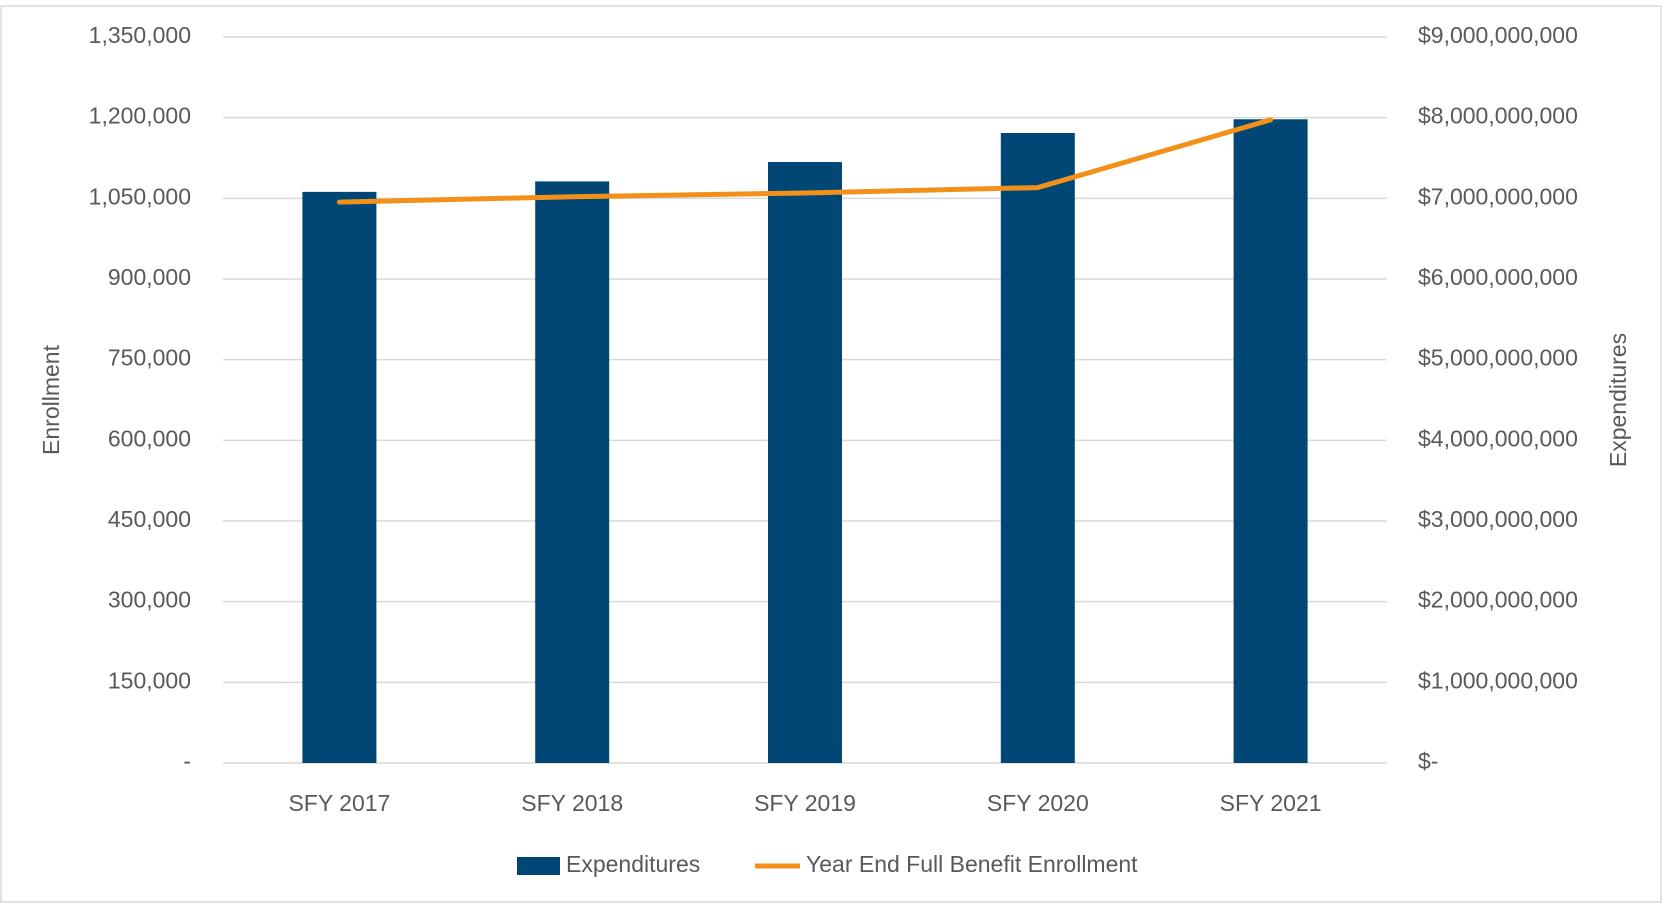 This screenshot has width=1663, height=904. Describe the element at coordinates (149, 519) in the screenshot. I see `y-tick-label: 450,000` at that location.